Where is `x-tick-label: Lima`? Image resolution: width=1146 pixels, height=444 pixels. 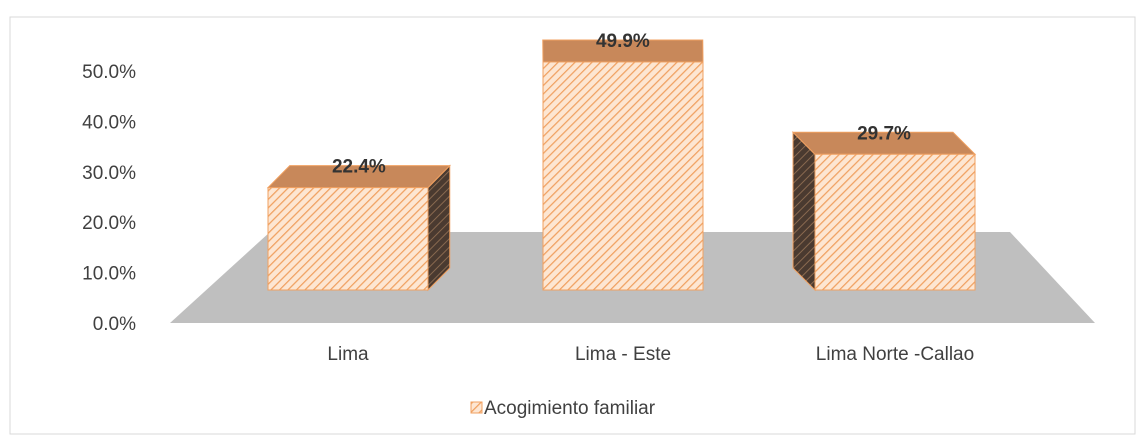
x-tick-label: Lima is located at coordinates (348, 354).